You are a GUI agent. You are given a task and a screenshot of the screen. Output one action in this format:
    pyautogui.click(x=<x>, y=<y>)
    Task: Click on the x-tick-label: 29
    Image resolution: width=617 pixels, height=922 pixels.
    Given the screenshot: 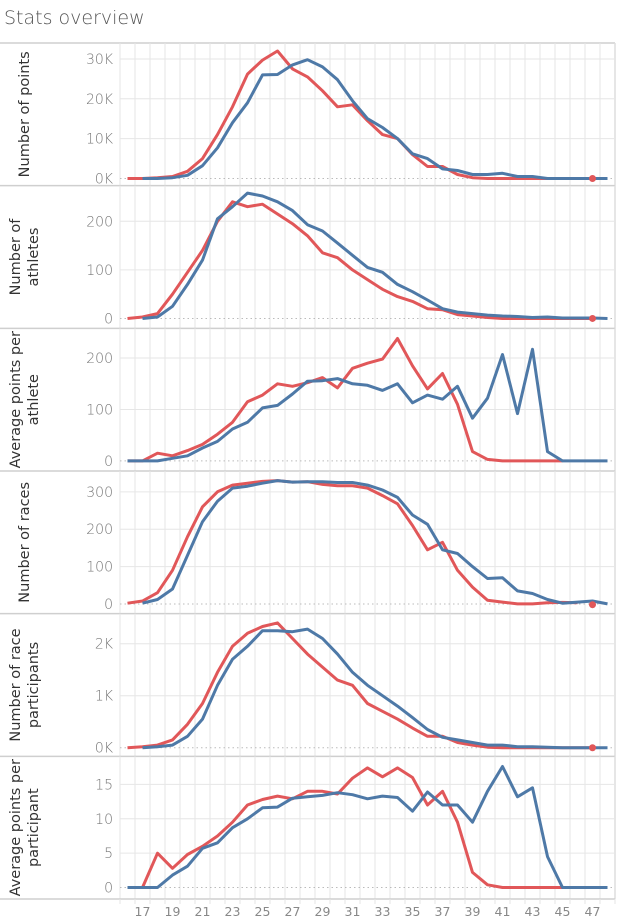 What is the action you would take?
    pyautogui.click(x=323, y=911)
    